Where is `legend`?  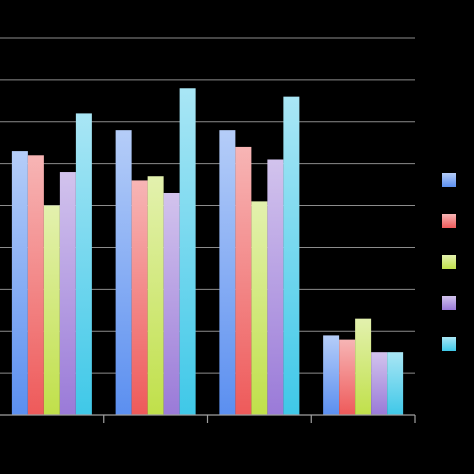
legend is located at coordinates (449, 262).